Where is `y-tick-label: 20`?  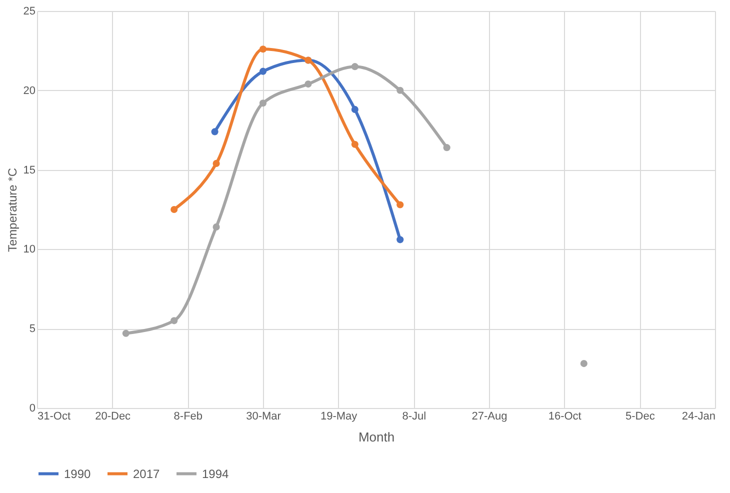
y-tick-label: 20 is located at coordinates (29, 90).